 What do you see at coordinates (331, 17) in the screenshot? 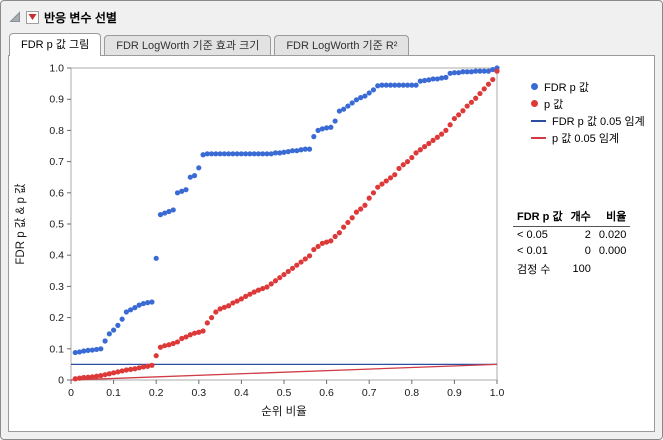
I see `report-header: 반응 변수 선별` at bounding box center [331, 17].